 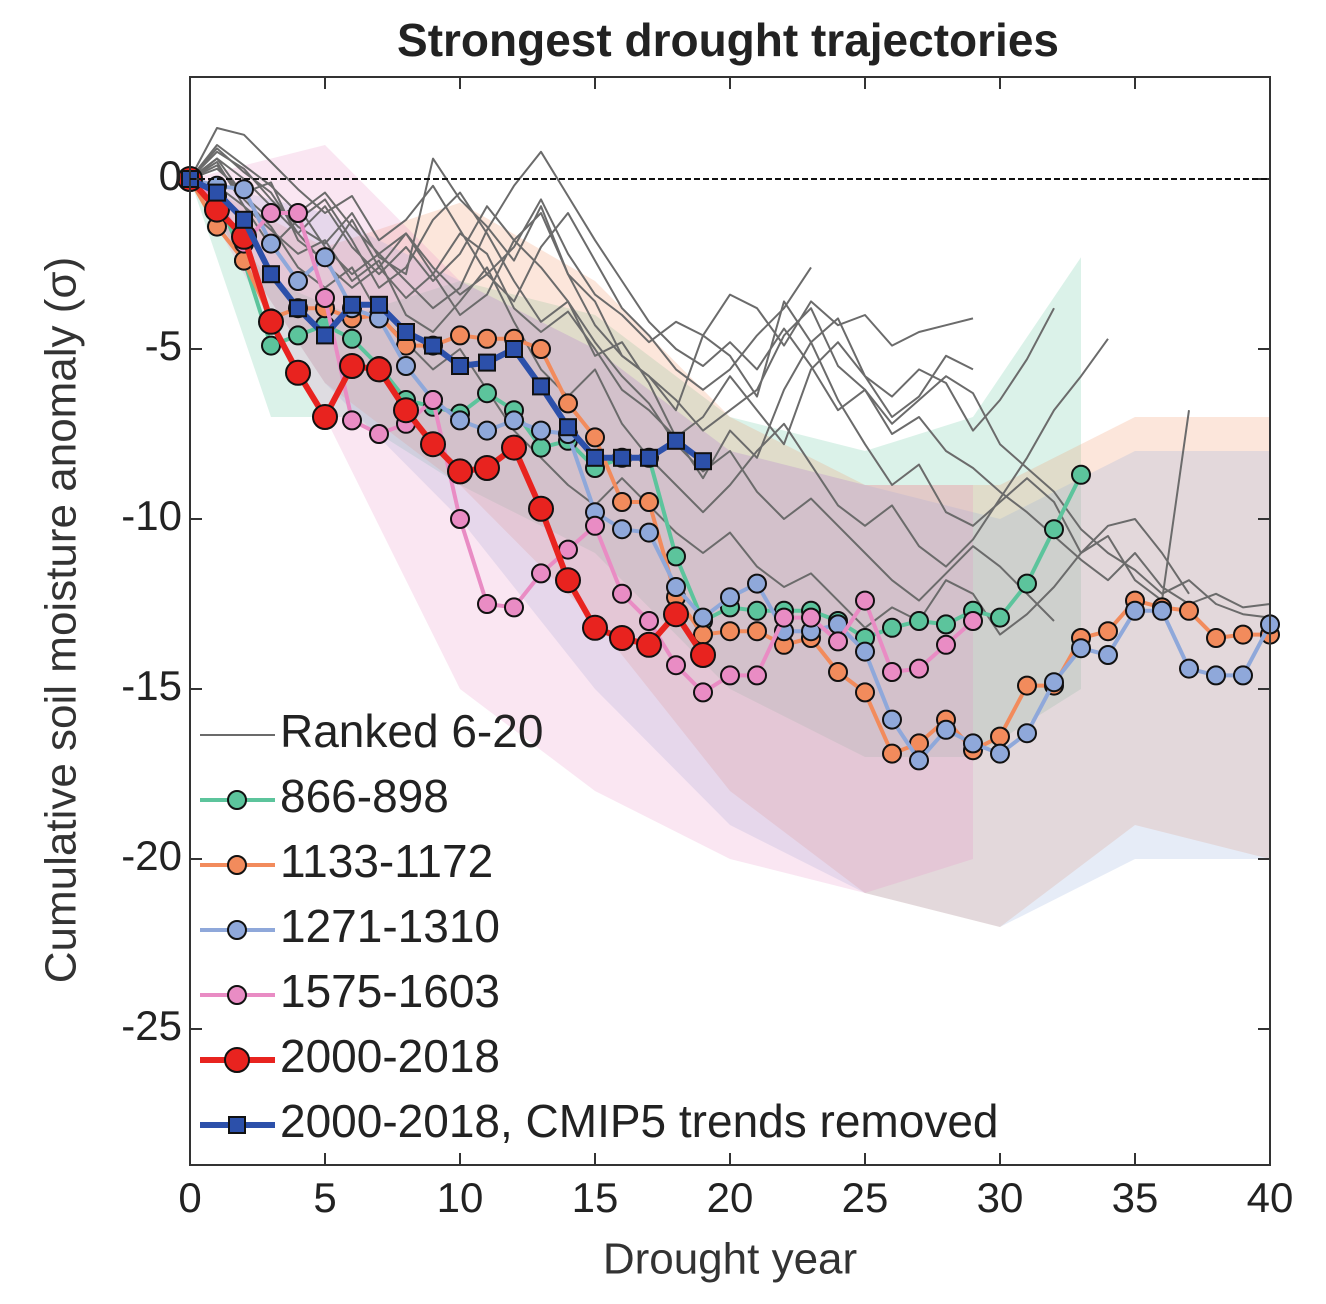 I want to click on y-tick-label: -20, so click(x=151, y=855).